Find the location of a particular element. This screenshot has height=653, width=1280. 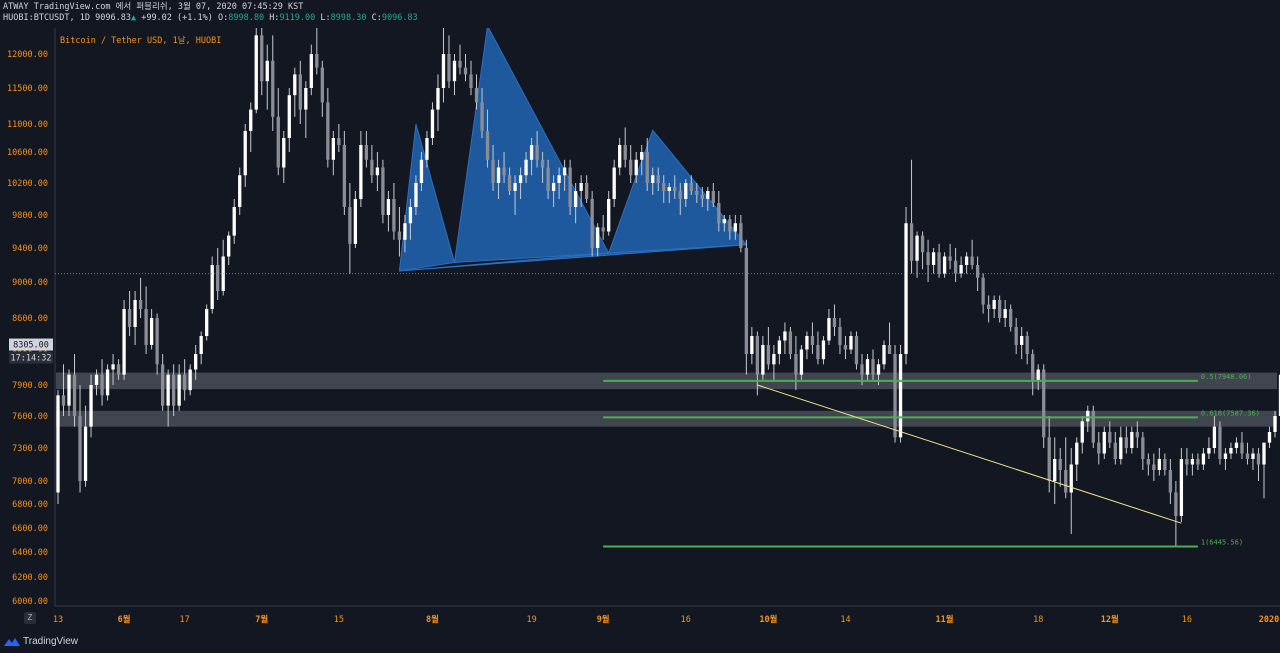

tradingview-logo-icon is located at coordinates (12, 641).